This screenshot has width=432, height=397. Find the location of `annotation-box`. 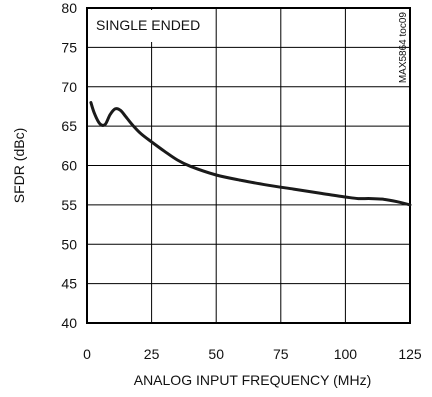

annotation-box is located at coordinates (151, 26).